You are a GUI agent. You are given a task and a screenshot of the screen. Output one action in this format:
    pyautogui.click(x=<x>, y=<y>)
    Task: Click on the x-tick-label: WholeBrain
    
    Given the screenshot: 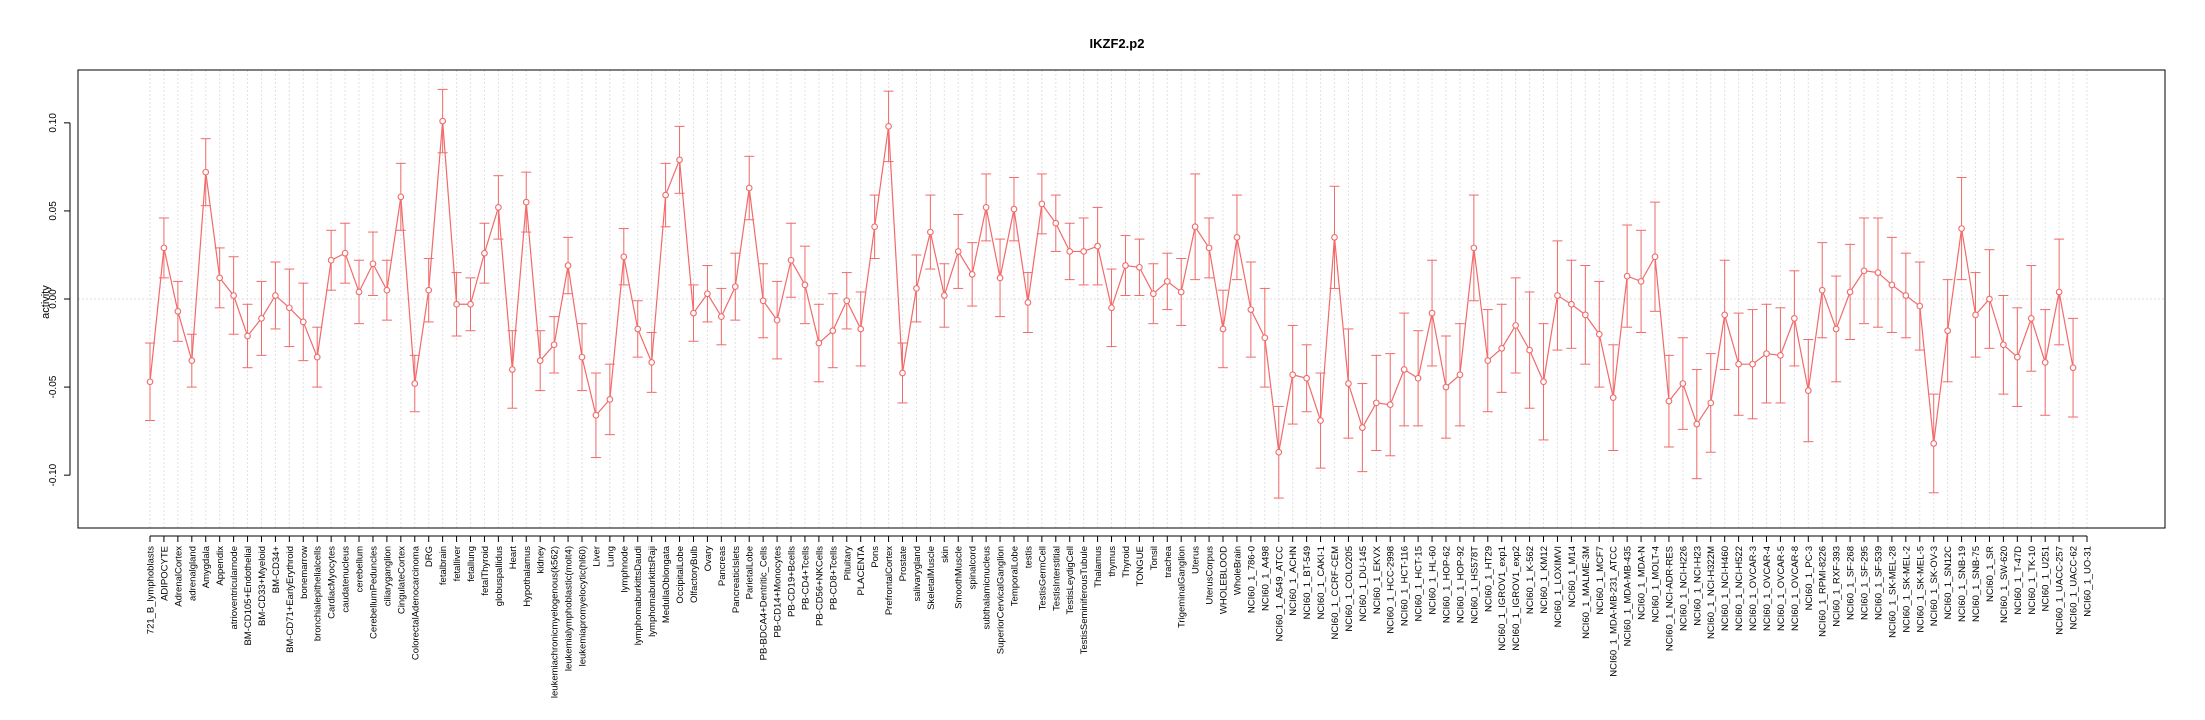 What is the action you would take?
    pyautogui.click(x=1237, y=570)
    